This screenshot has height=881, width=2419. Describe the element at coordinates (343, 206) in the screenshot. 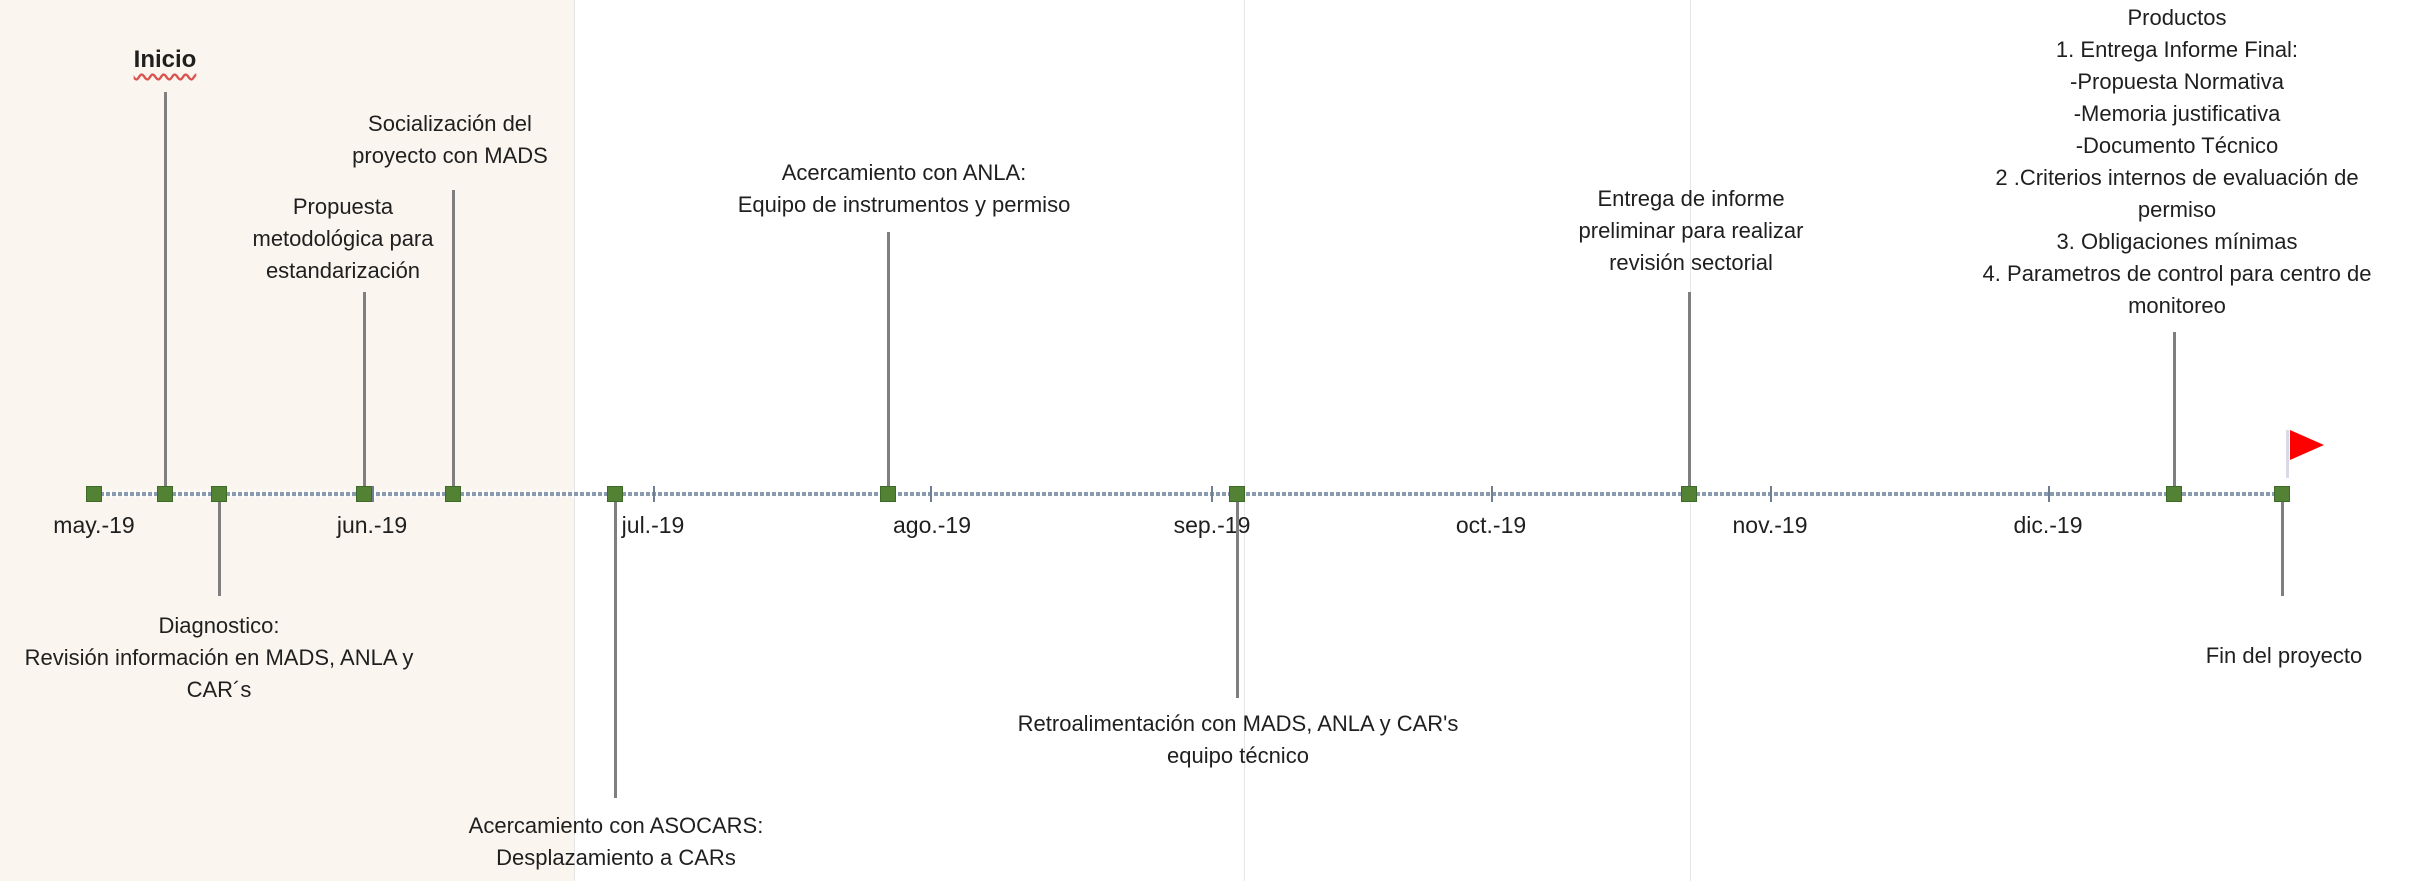

I see `label-line: Propuesta` at that location.